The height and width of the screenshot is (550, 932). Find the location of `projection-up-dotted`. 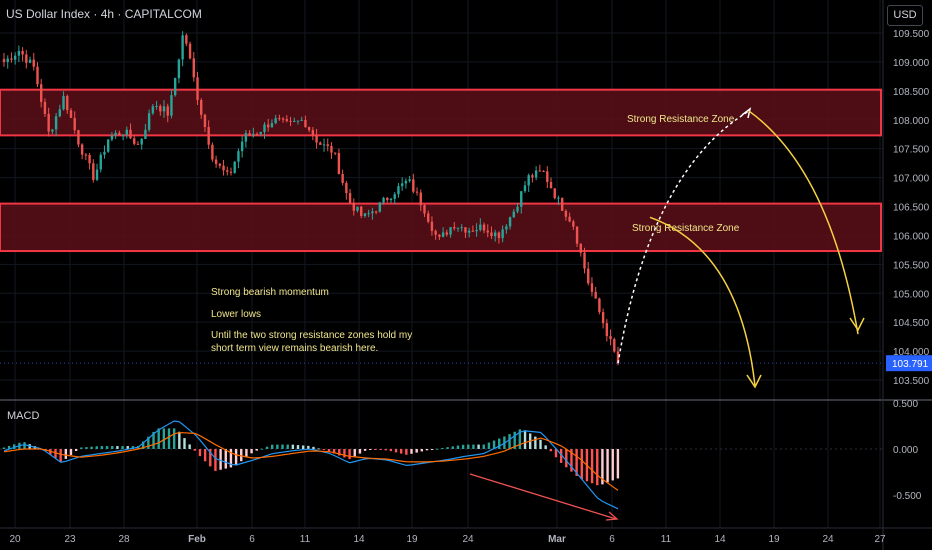

projection-up-dotted is located at coordinates (683, 237).